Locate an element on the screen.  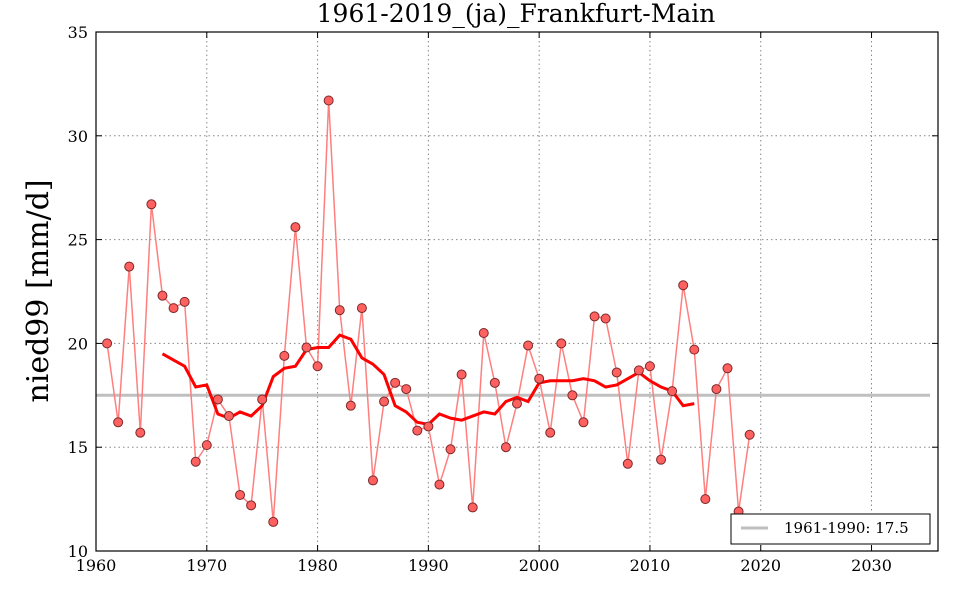
x-tick-label: 1960 is located at coordinates (96, 565).